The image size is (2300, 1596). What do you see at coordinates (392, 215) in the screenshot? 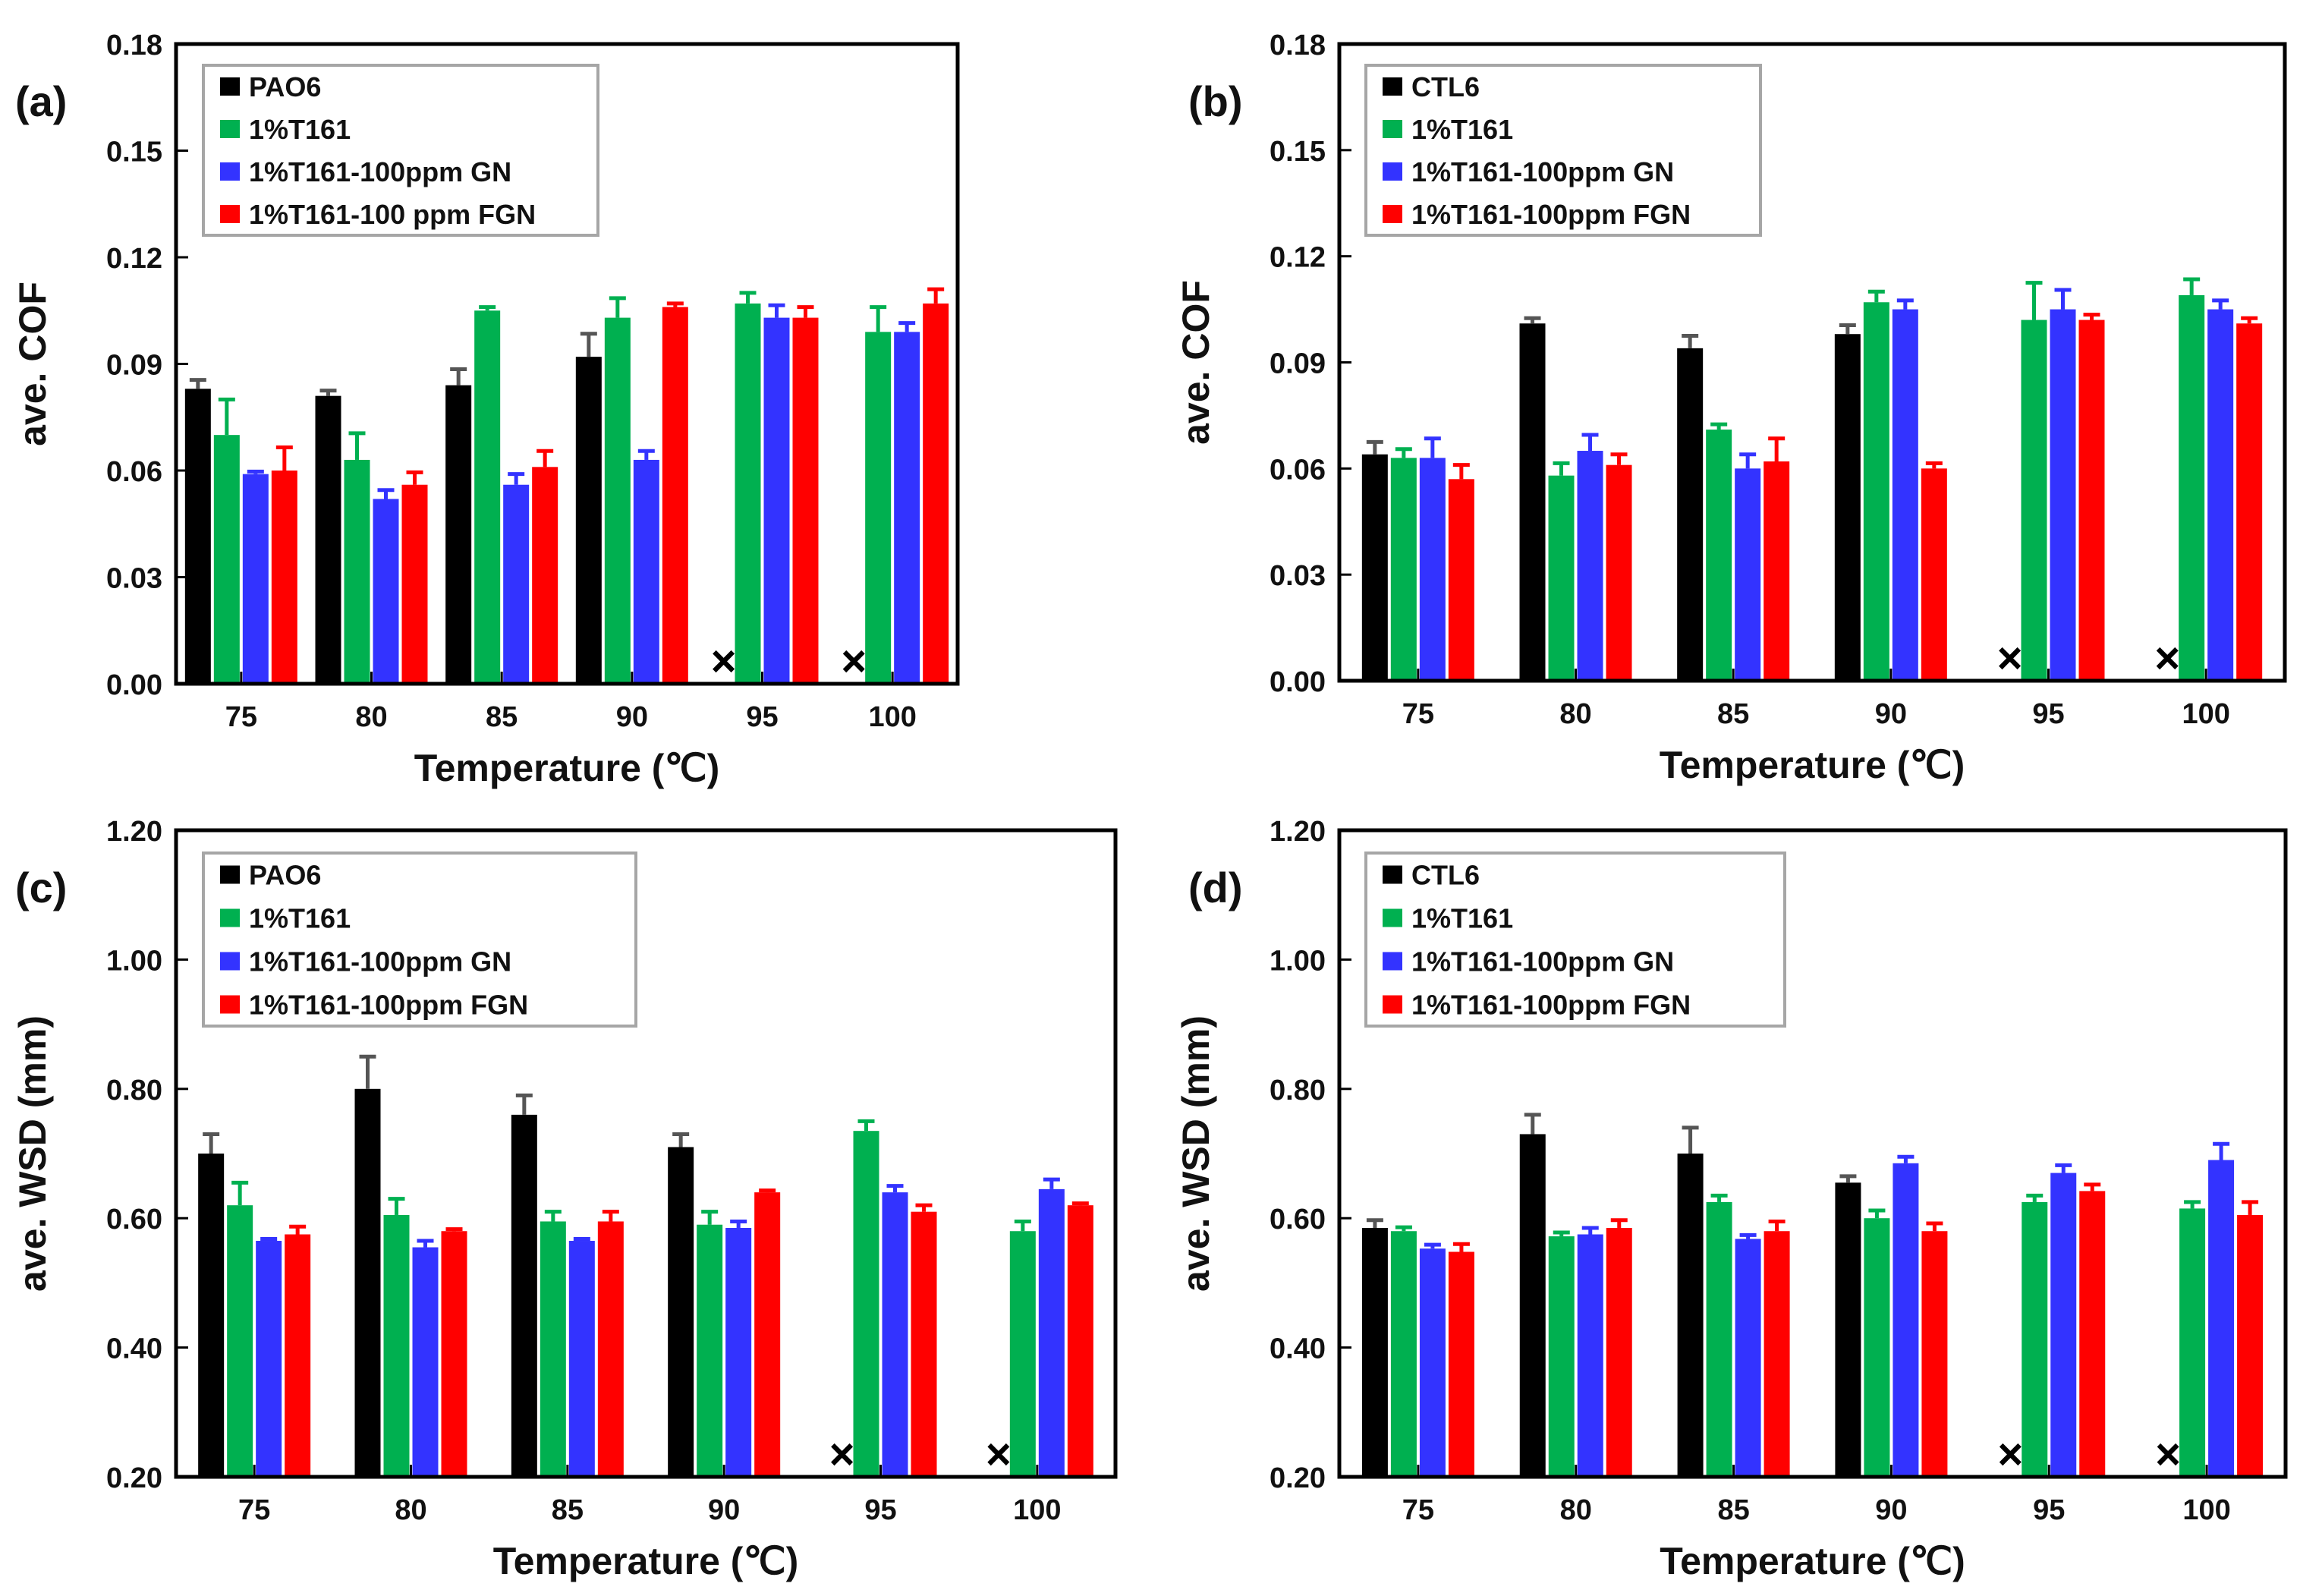
I see `legend-entry: 1%T161-100 ppm FGN` at bounding box center [392, 215].